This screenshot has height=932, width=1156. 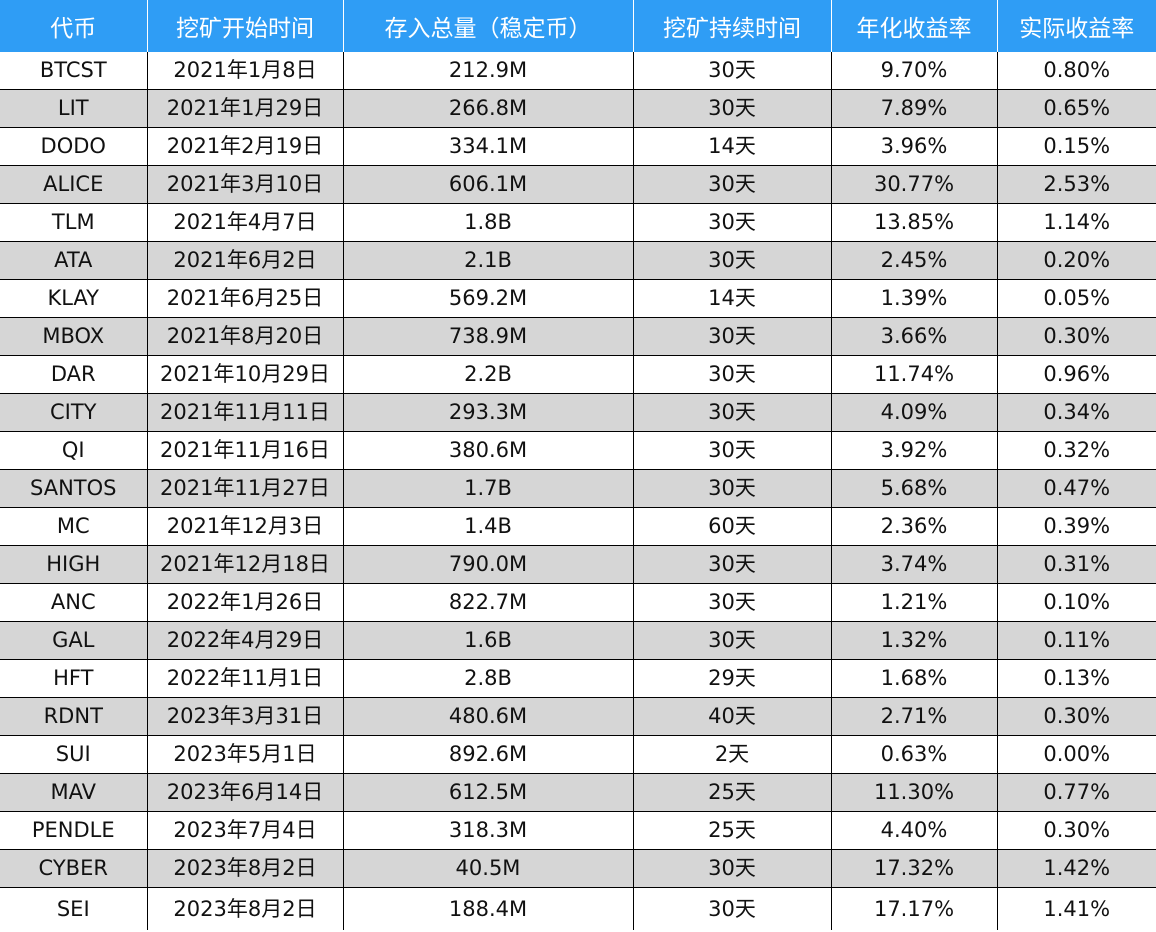 I want to click on cell-actual-yield: 0.30%, so click(x=1076, y=336).